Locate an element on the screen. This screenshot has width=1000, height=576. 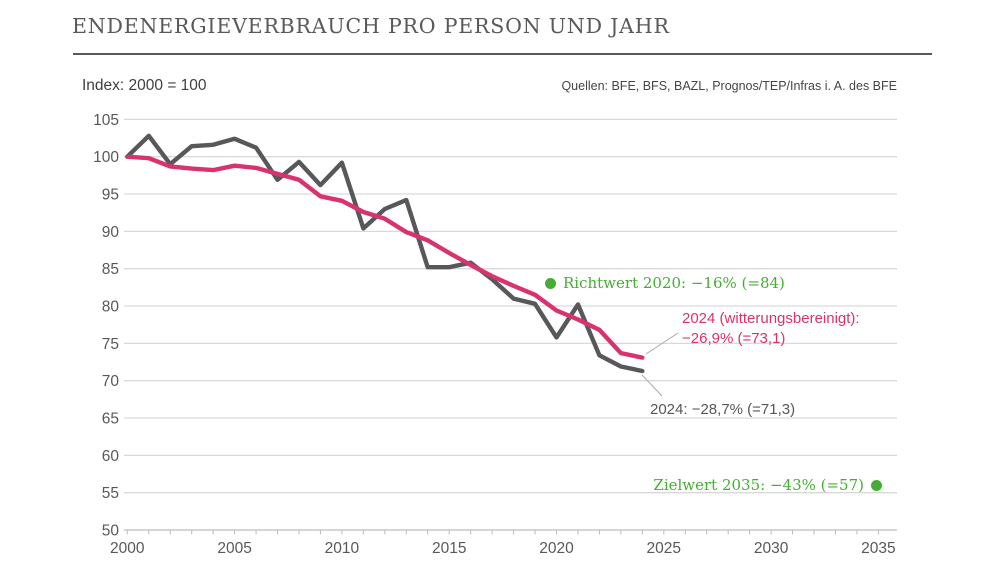
y-tick-label: 105 is located at coordinates (106, 120).